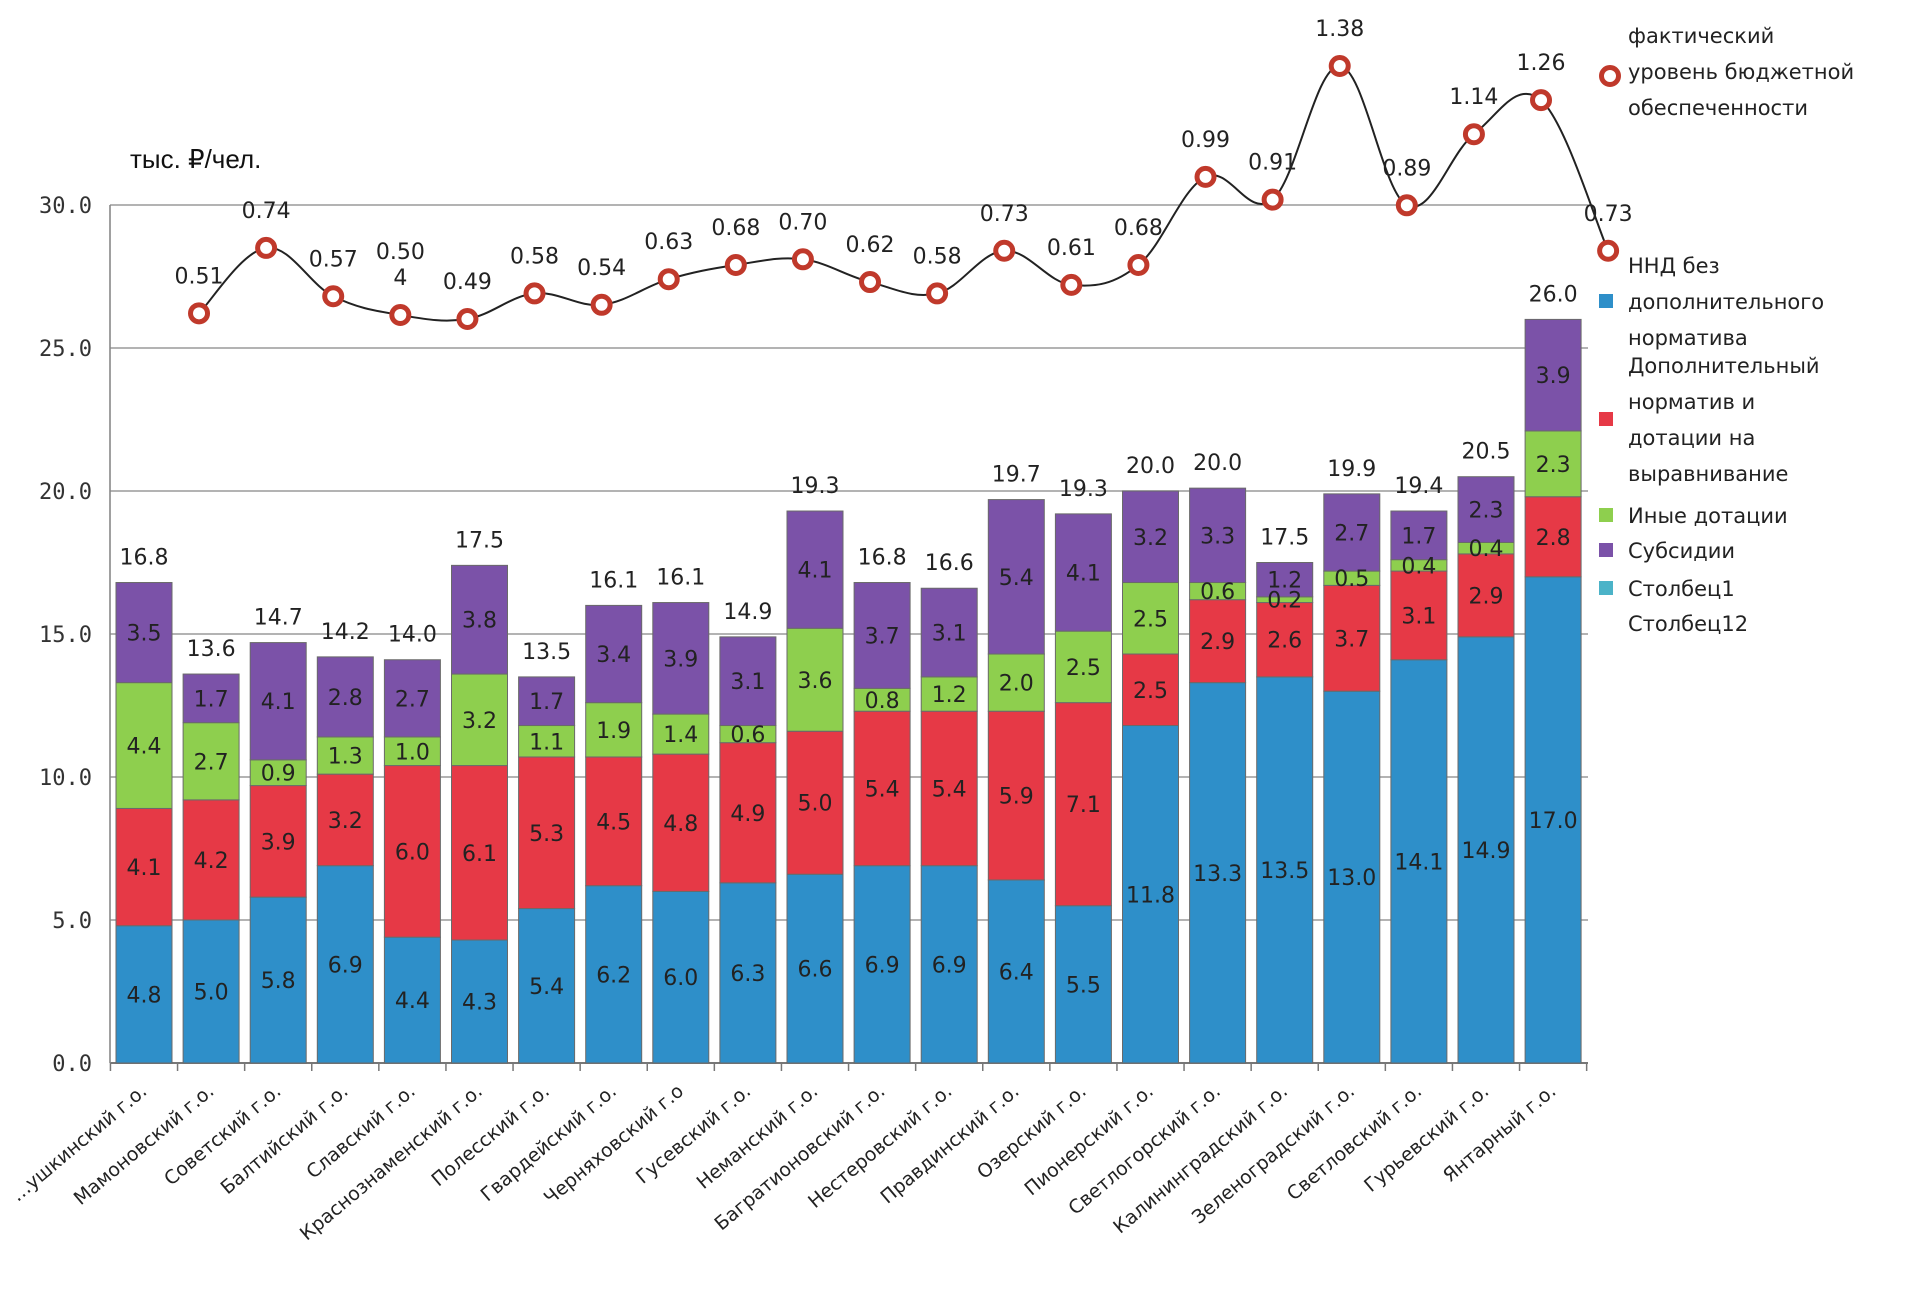  What do you see at coordinates (1272, 163) in the screenshot?
I see `line-point-label: 0.91` at bounding box center [1272, 163].